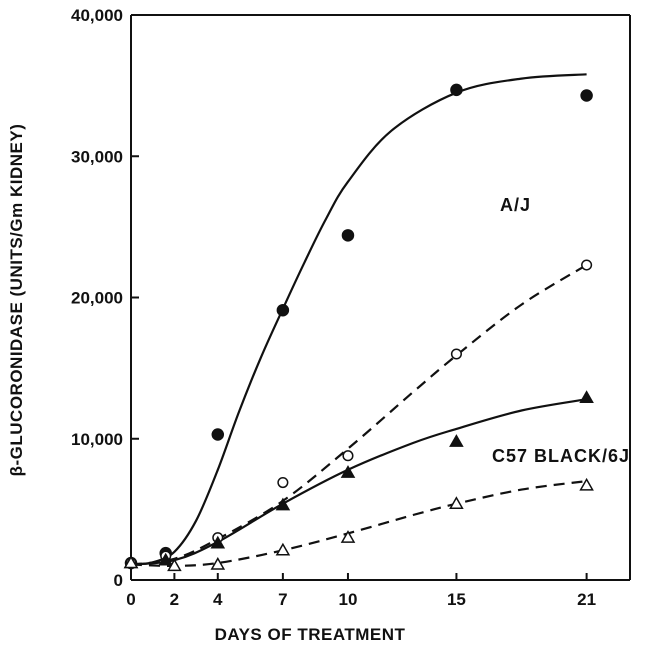  What do you see at coordinates (456, 599) in the screenshot?
I see `x-tick-label: 15` at bounding box center [456, 599].